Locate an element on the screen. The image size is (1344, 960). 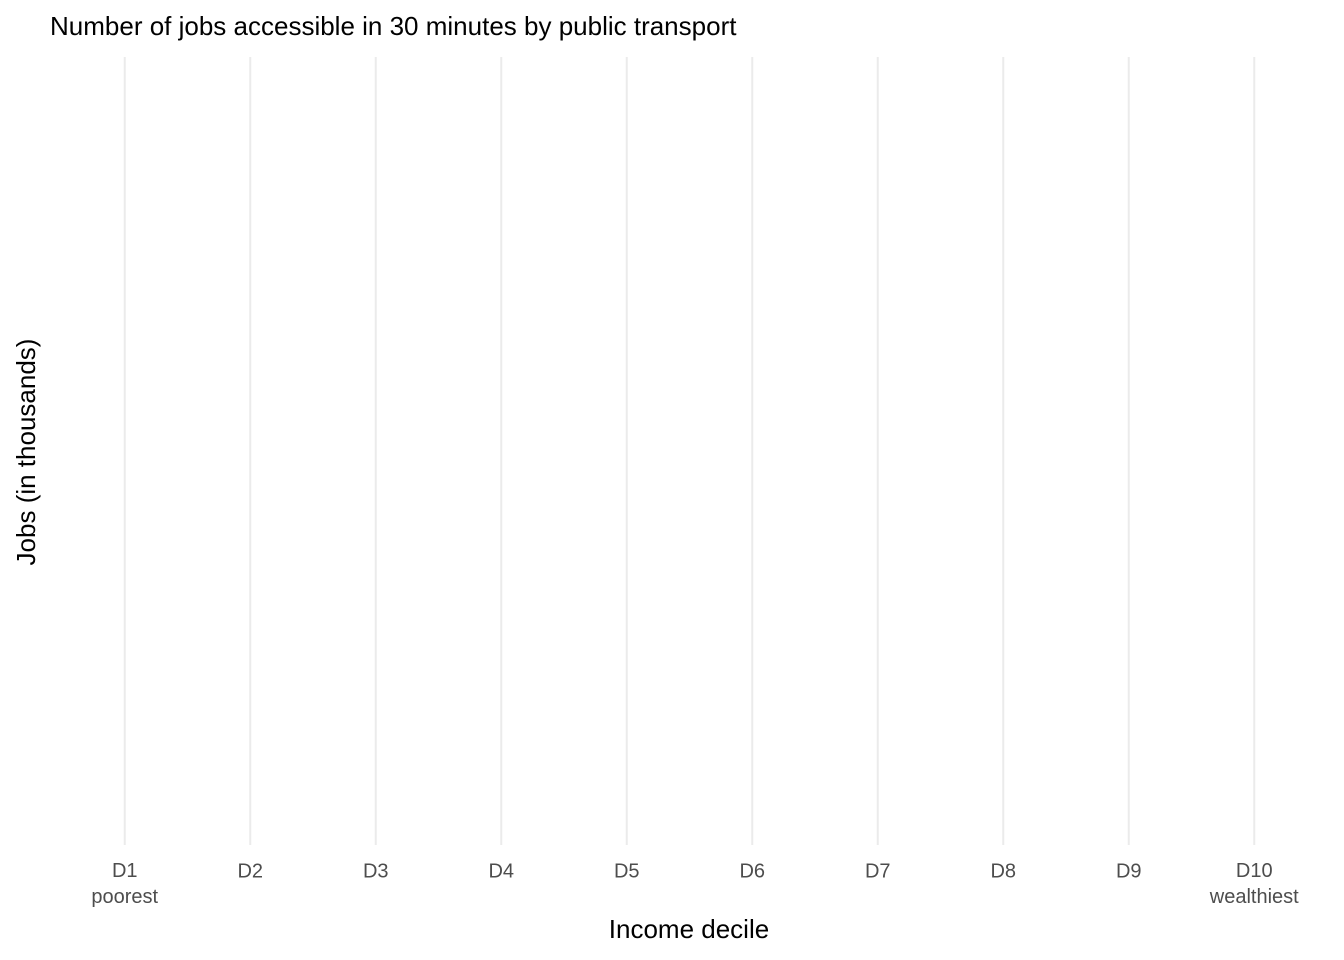
x-tick-label: D3 is located at coordinates (376, 871).